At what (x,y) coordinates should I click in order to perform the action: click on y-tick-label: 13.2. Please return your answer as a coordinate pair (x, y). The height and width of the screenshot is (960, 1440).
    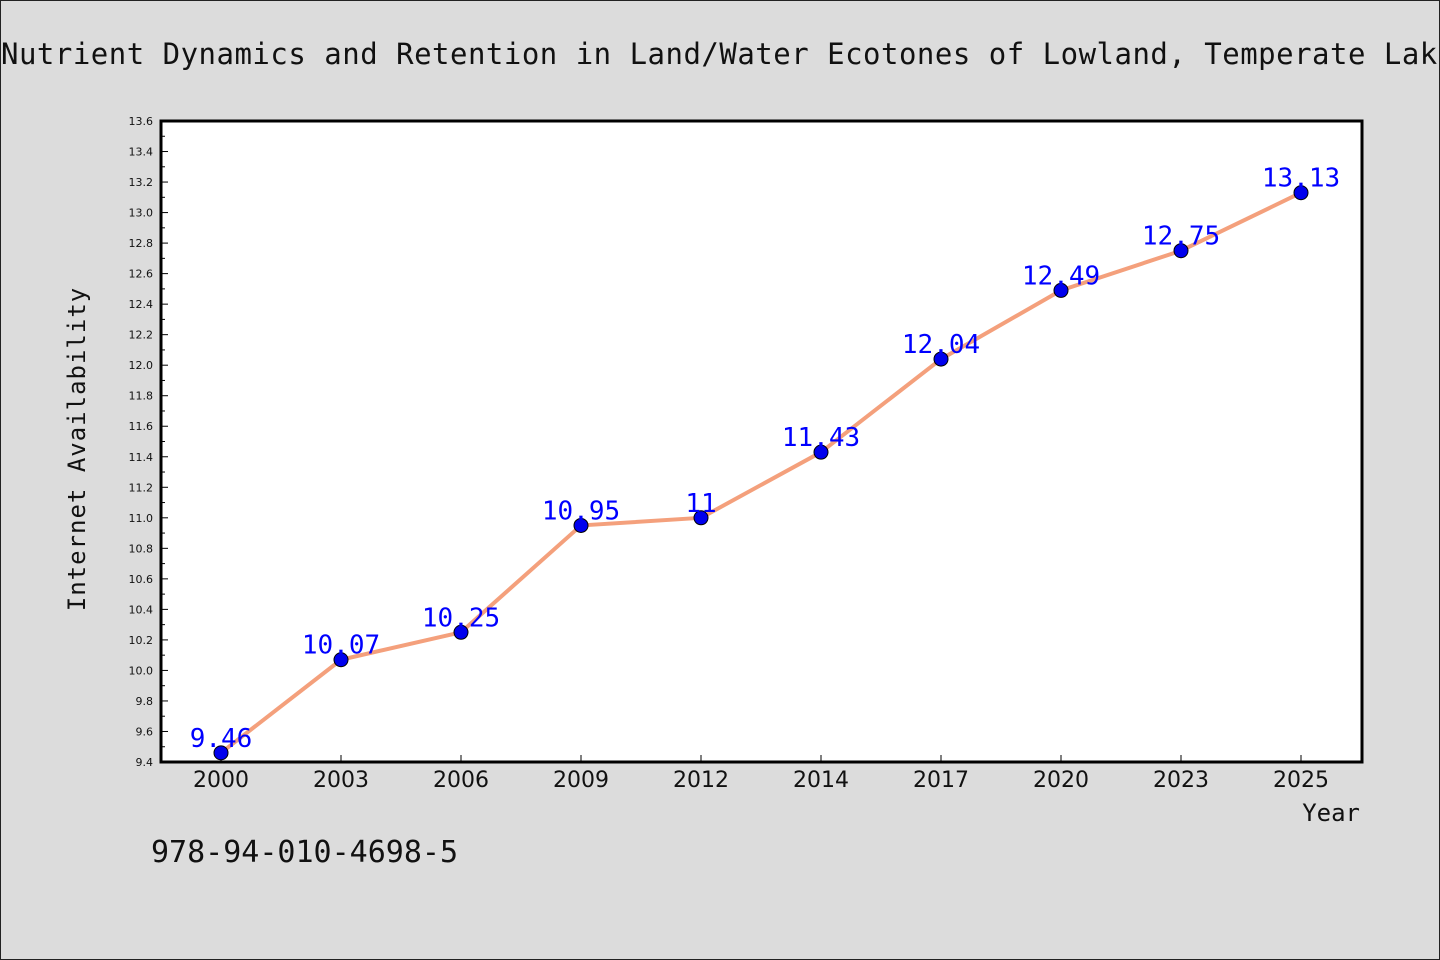
    Looking at the image, I should click on (141, 182).